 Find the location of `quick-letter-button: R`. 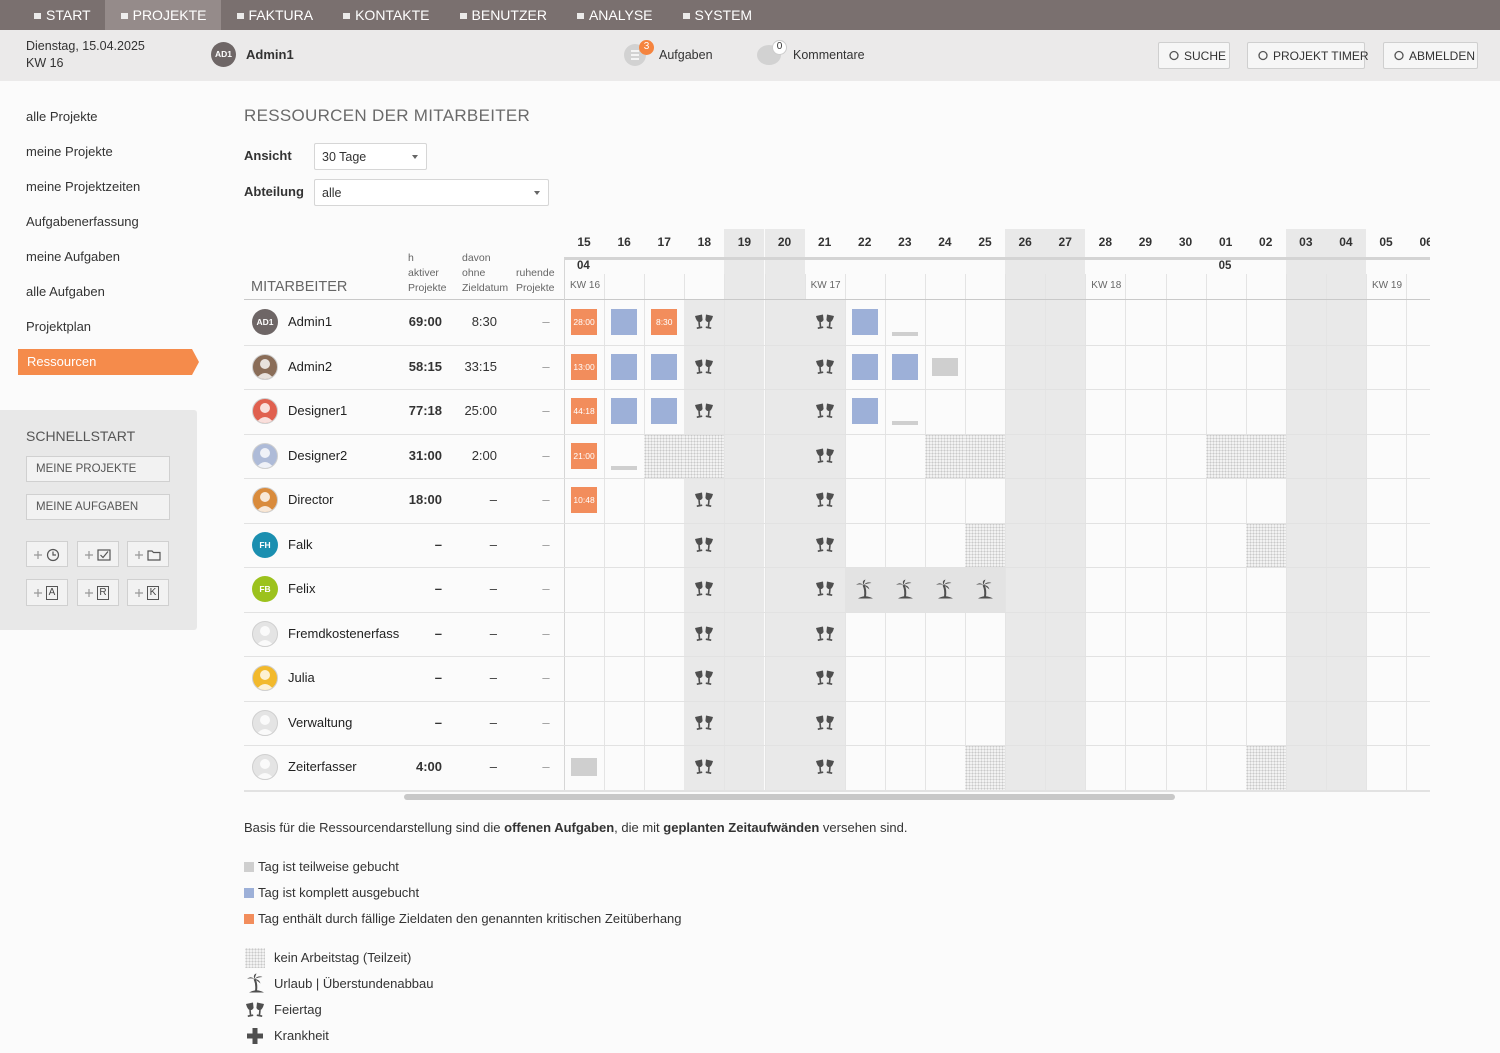

quick-letter-button: R is located at coordinates (98, 592).